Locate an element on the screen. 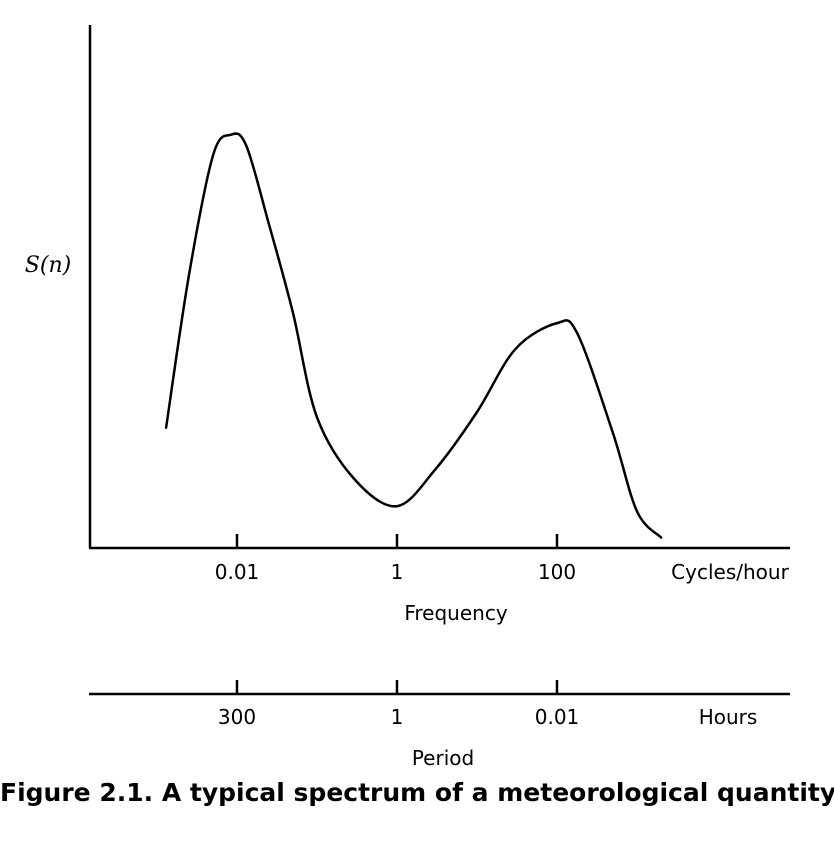 The height and width of the screenshot is (850, 834). period-axis-label: Period is located at coordinates (443, 758).